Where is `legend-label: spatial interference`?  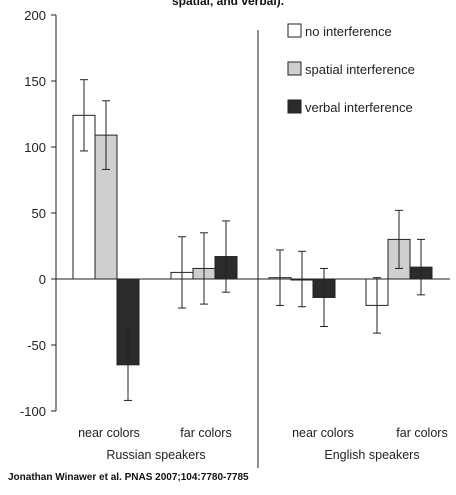
legend-label: spatial interference is located at coordinates (360, 69).